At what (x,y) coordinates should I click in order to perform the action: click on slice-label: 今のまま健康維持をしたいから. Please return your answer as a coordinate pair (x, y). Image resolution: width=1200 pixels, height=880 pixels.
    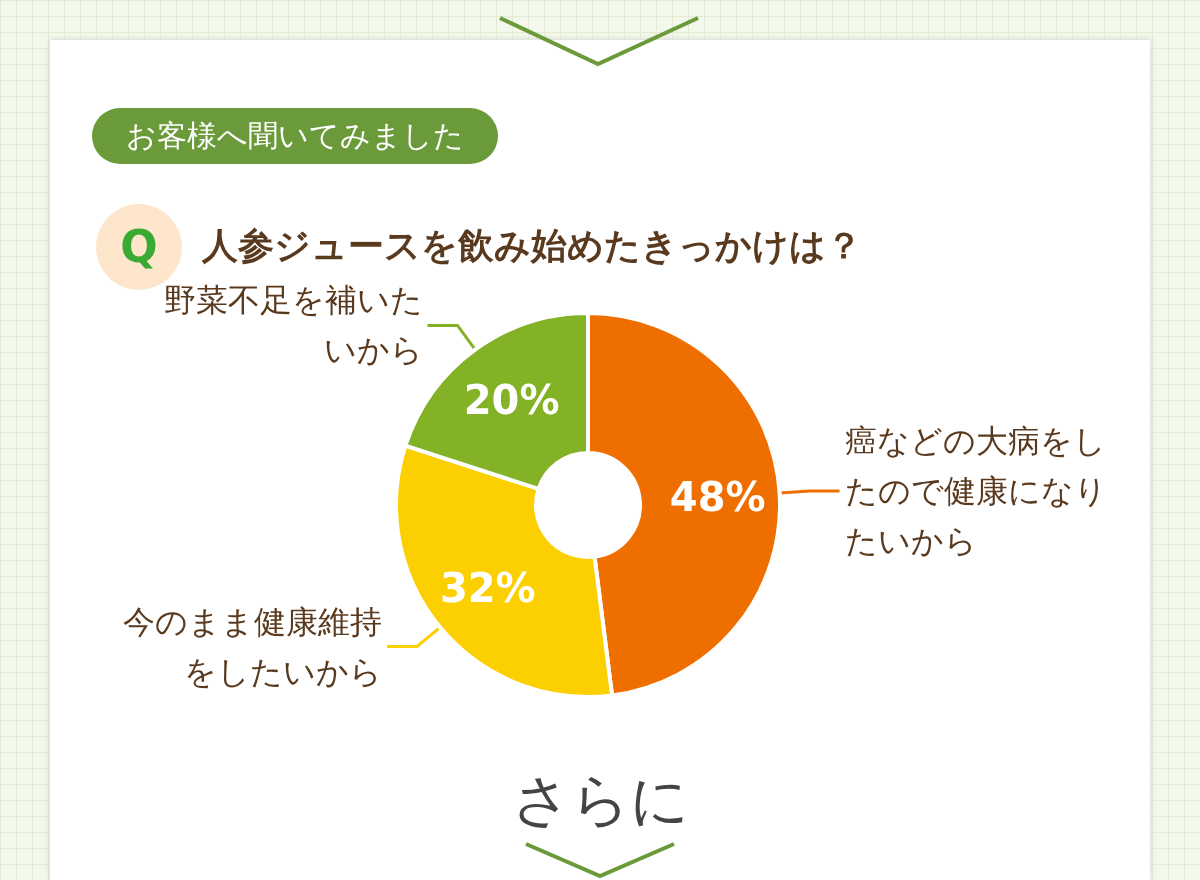
    Looking at the image, I should click on (252, 646).